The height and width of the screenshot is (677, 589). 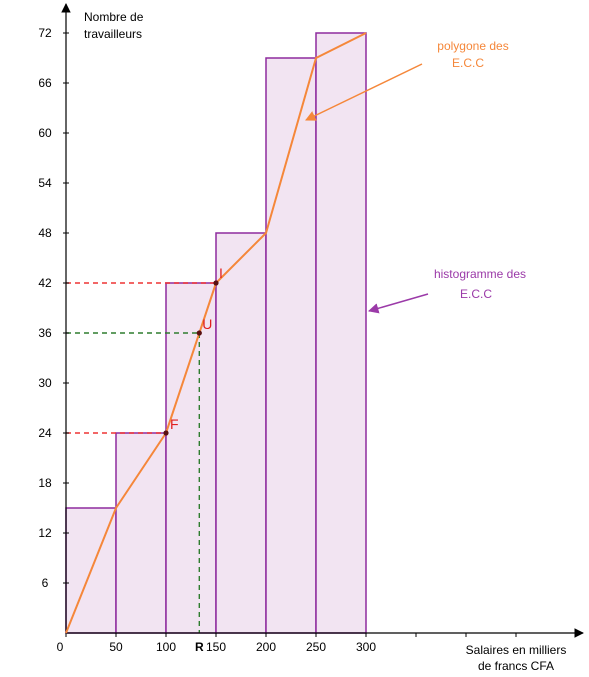 What do you see at coordinates (193, 350) in the screenshot?
I see `marked-points: F U I` at bounding box center [193, 350].